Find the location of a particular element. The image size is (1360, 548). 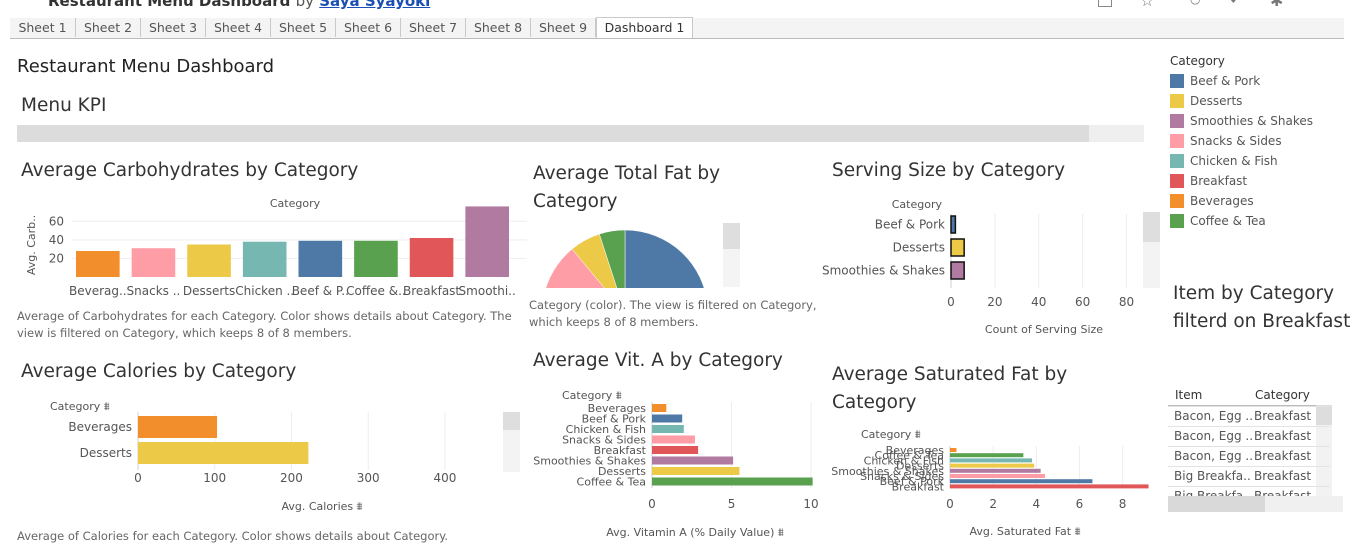

tab-sheet-9: Sheet 9 is located at coordinates (563, 27).